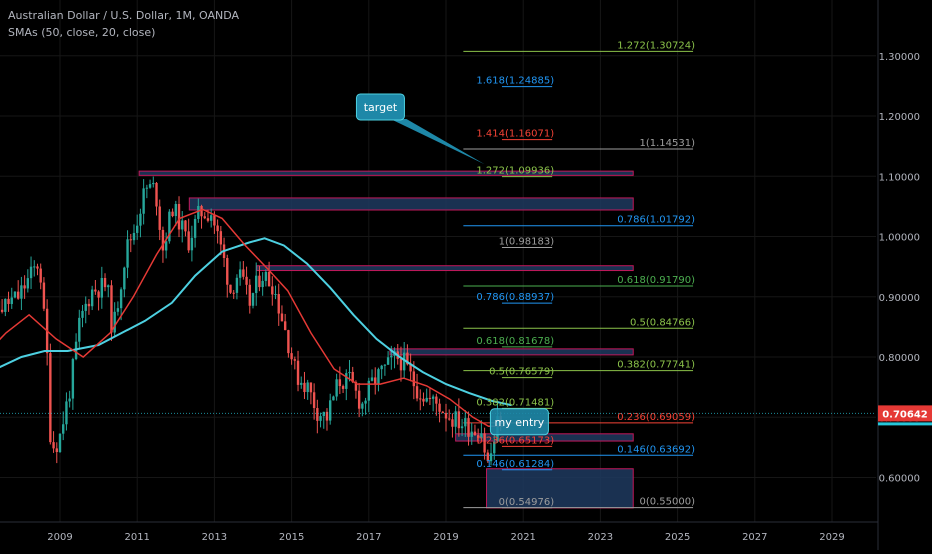  I want to click on fib-level-label: 0.5(0.76579), so click(521, 372).